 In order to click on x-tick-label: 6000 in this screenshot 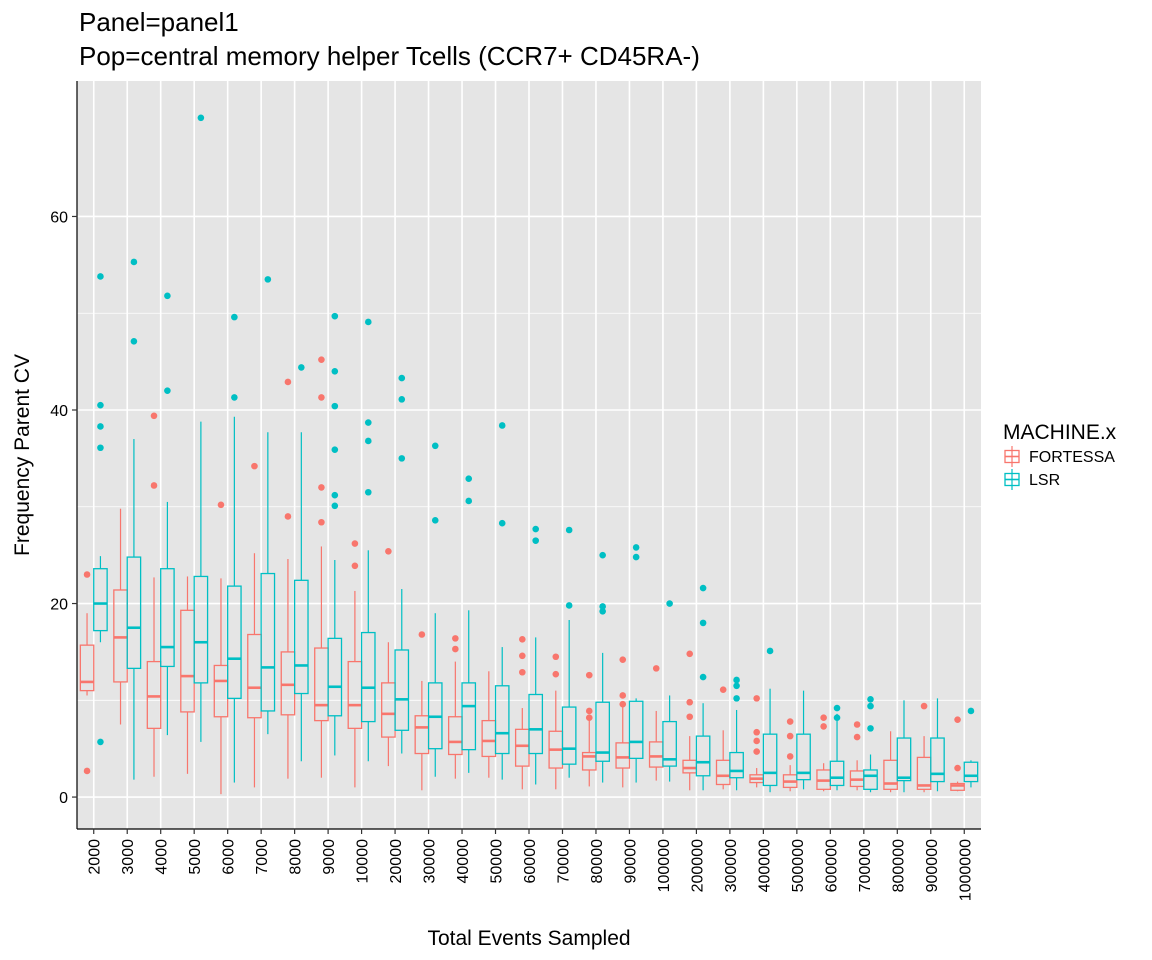, I will do `click(229, 857)`.